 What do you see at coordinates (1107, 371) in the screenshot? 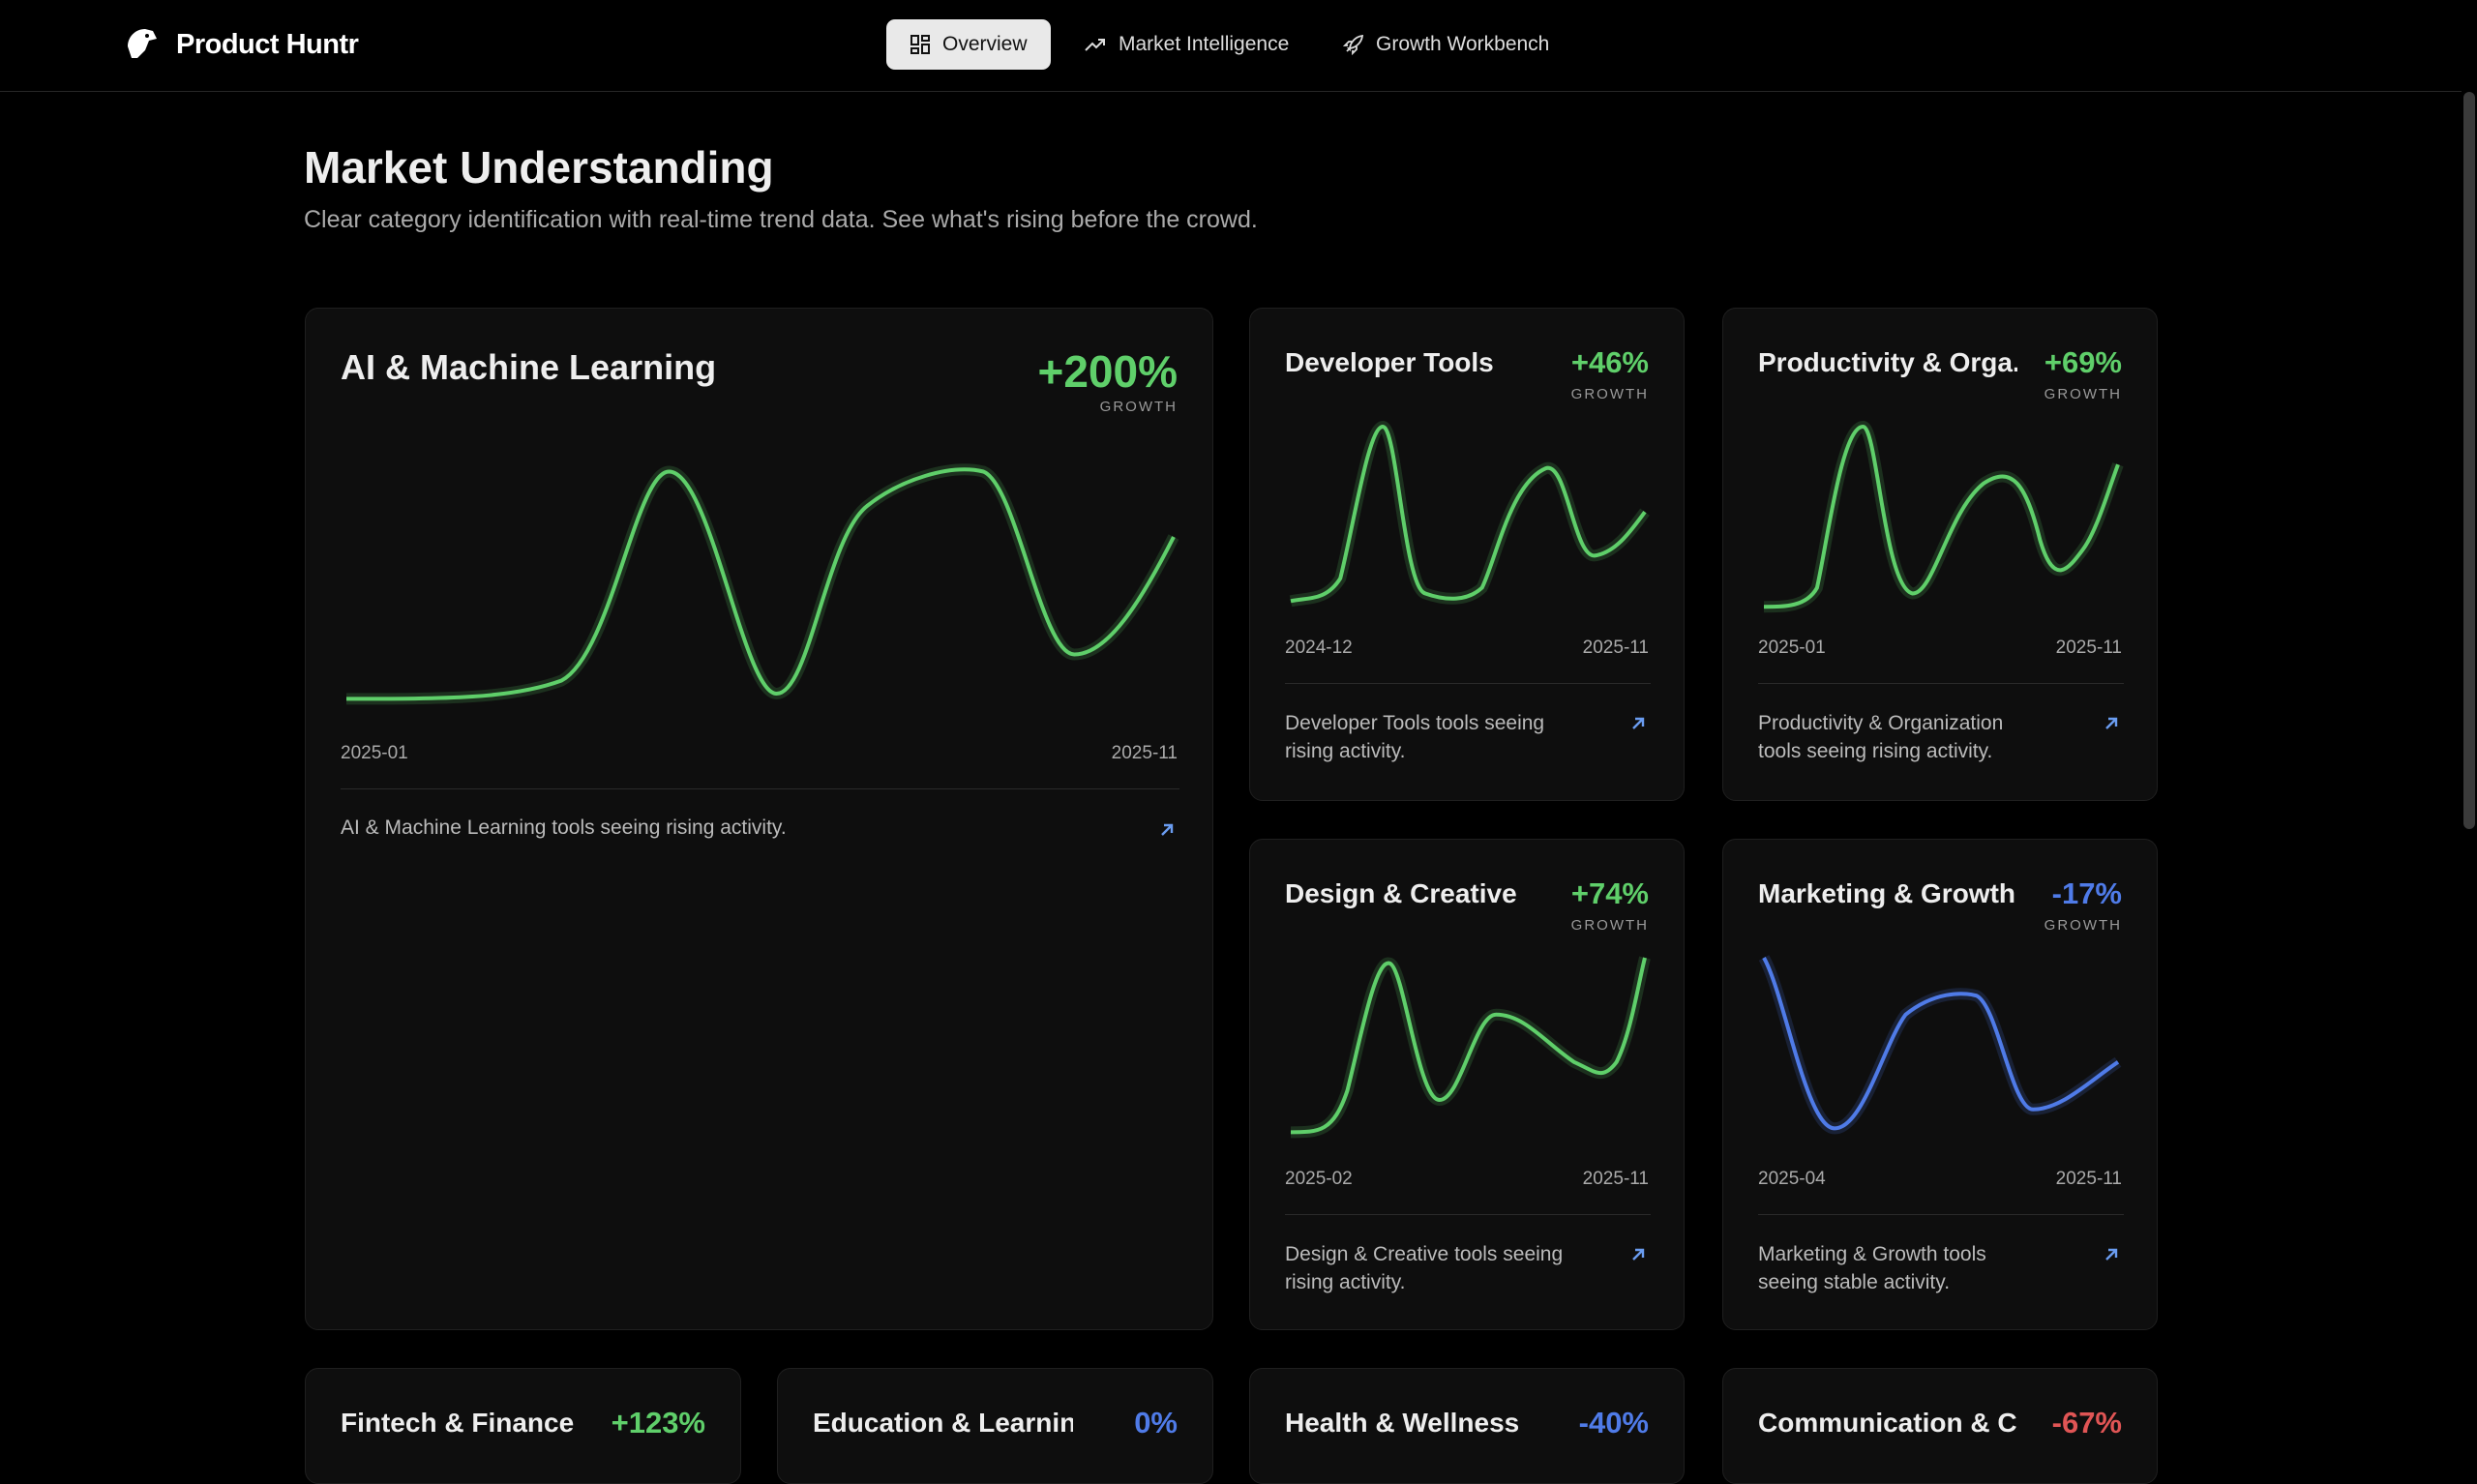
I see `growth-value: +200%` at bounding box center [1107, 371].